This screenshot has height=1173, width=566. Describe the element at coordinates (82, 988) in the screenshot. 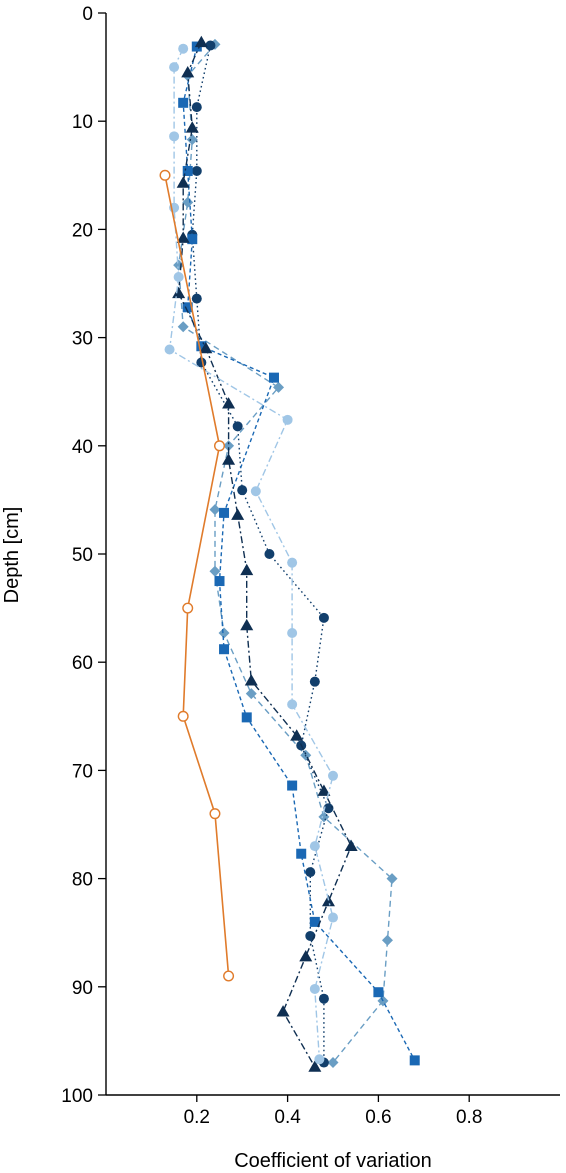

I see `y-tick-label: 90` at that location.